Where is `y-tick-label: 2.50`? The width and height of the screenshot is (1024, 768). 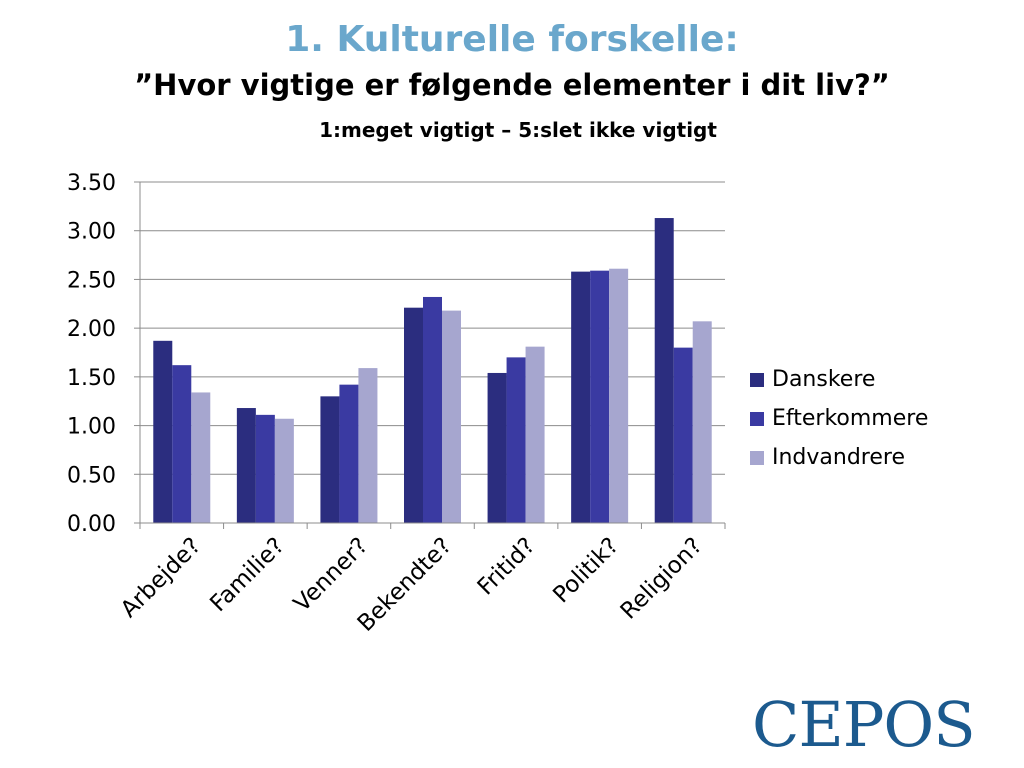
y-tick-label: 2.50 is located at coordinates (91, 280).